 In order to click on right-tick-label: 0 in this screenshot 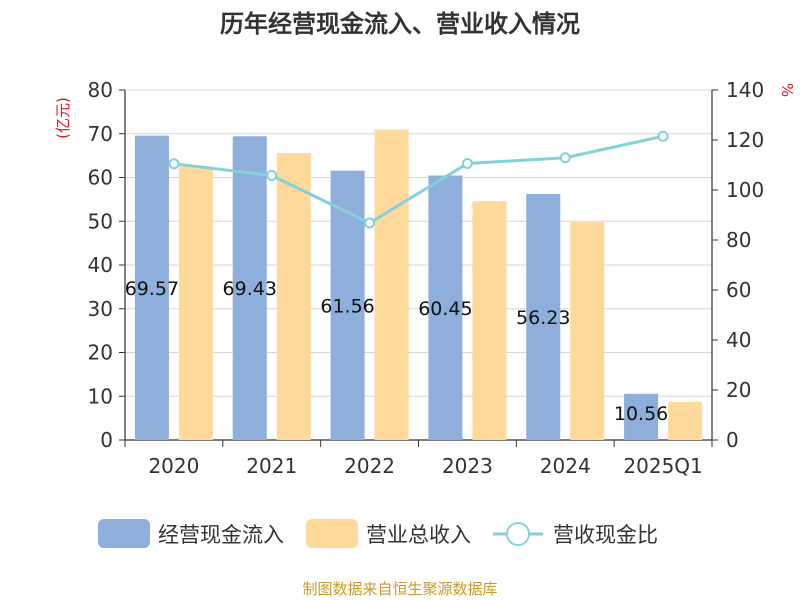, I will do `click(732, 440)`.